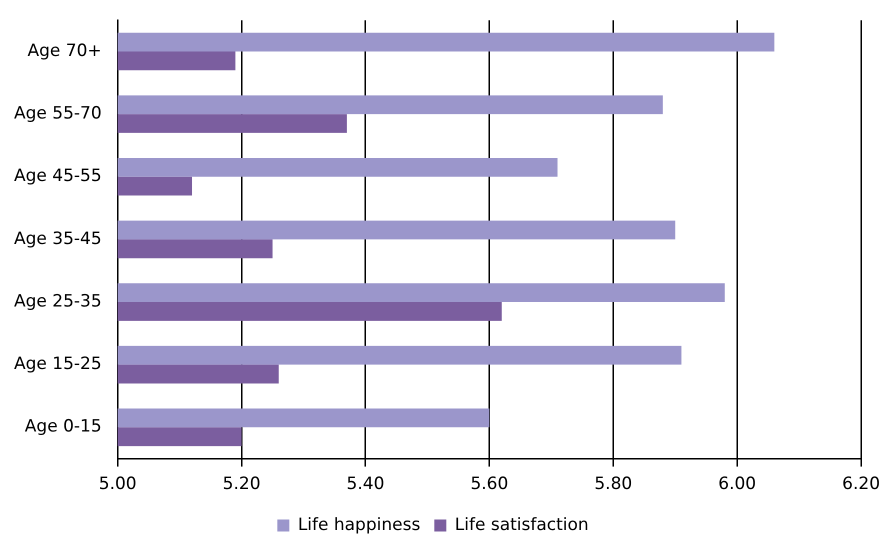  Describe the element at coordinates (861, 484) in the screenshot. I see `x-tick-label: 6.20` at that location.